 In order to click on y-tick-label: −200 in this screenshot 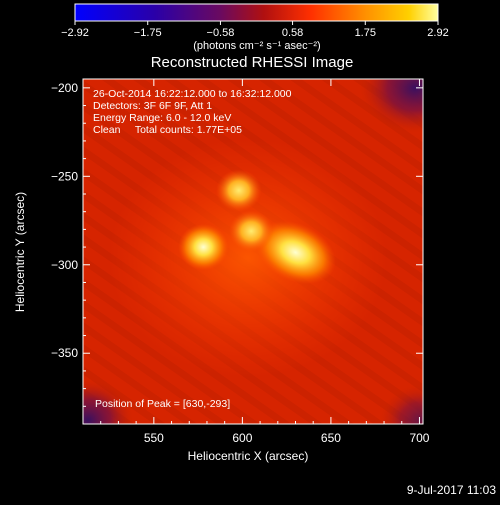, I will do `click(64, 88)`.